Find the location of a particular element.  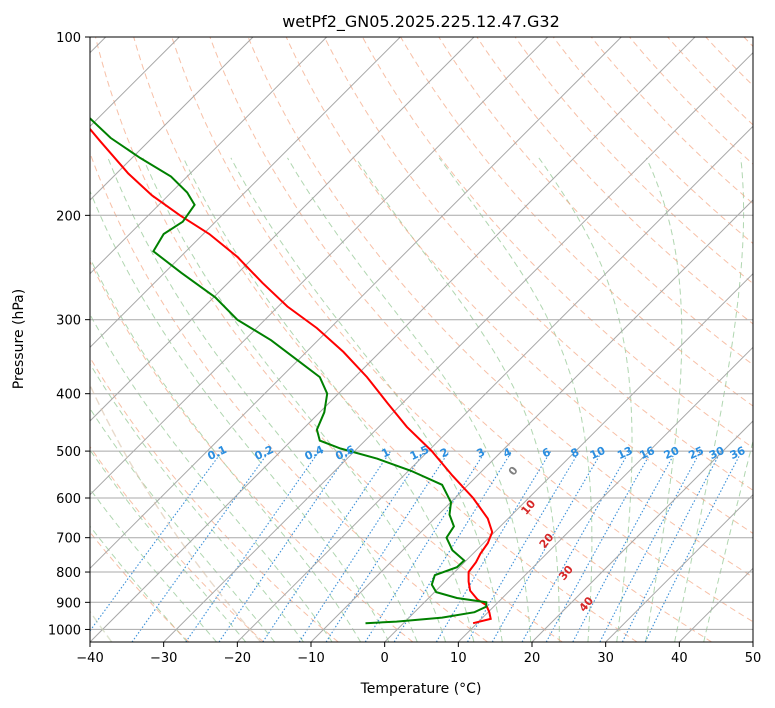

mixing-ratio-label: 25 is located at coordinates (696, 453).